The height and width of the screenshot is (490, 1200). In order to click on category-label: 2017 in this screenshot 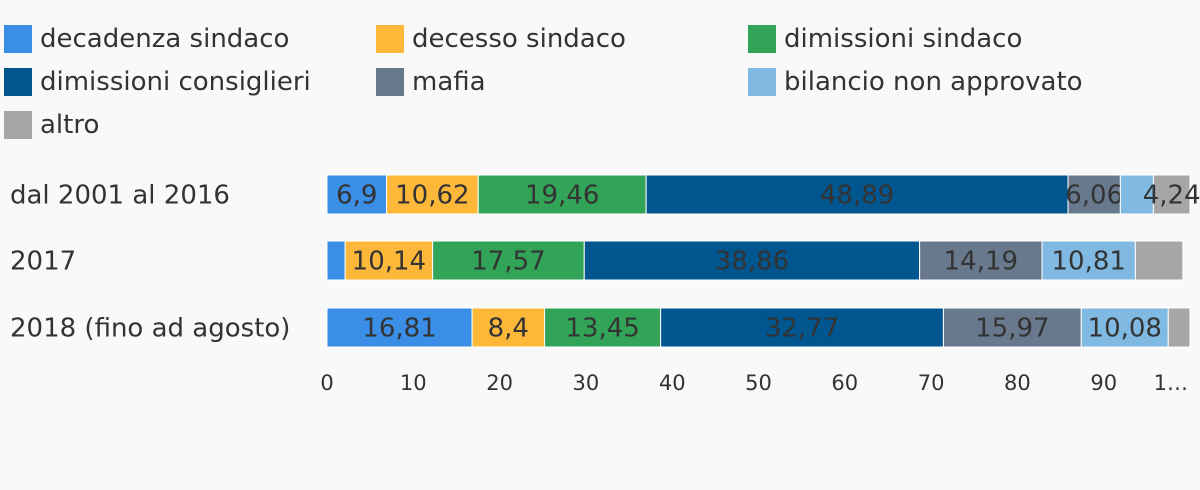, I will do `click(43, 262)`.